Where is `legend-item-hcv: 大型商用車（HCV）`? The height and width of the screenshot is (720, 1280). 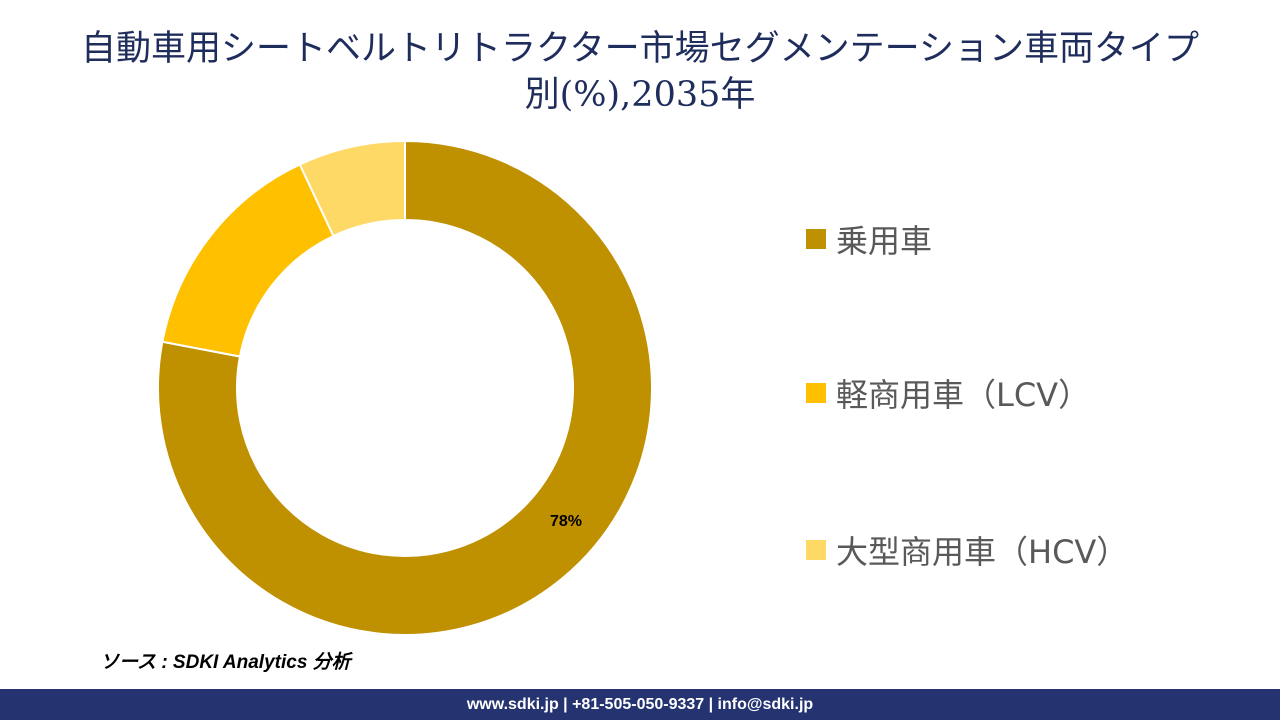
legend-item-hcv: 大型商用車（HCV） is located at coordinates (967, 550).